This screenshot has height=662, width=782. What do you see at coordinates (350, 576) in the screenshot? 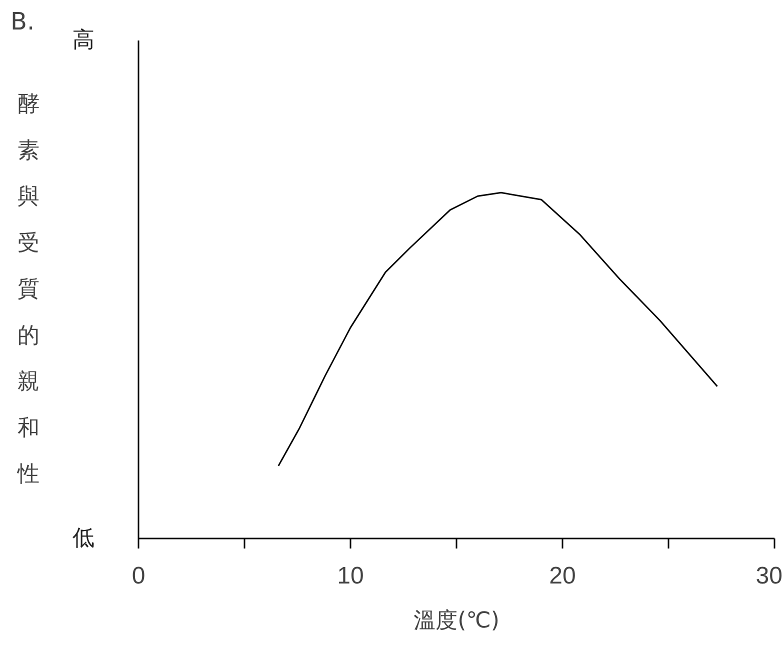
I see `x-tick-label: 10` at bounding box center [350, 576].